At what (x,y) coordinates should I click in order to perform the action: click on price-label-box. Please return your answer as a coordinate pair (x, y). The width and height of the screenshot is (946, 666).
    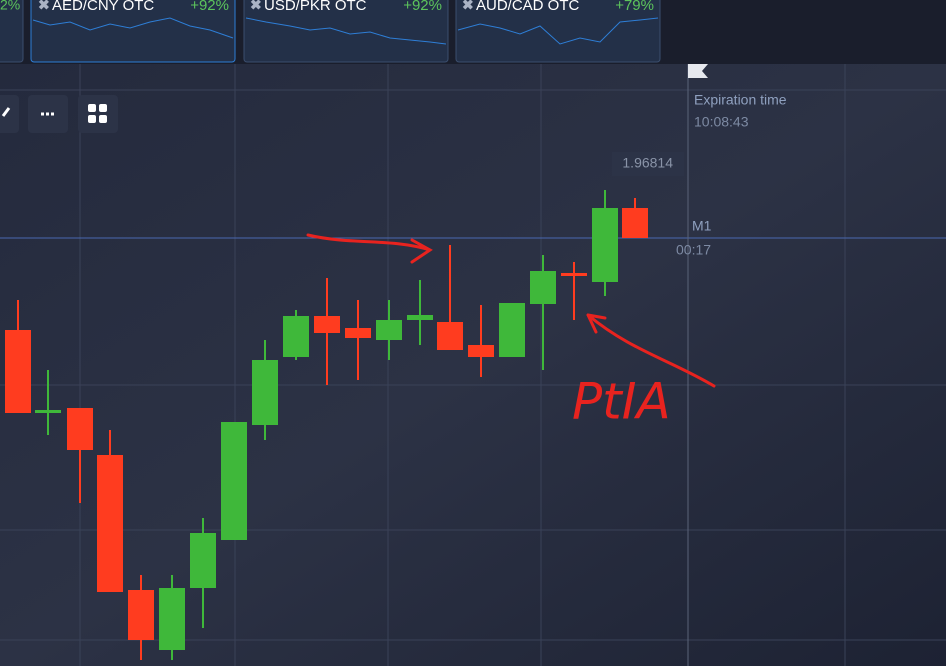
    Looking at the image, I should click on (648, 164).